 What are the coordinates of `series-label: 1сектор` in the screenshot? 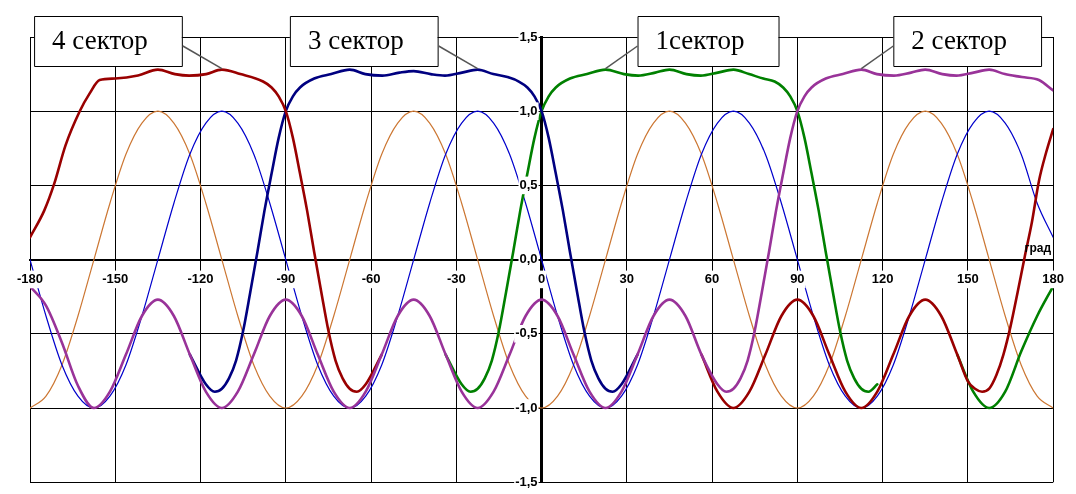 It's located at (700, 40).